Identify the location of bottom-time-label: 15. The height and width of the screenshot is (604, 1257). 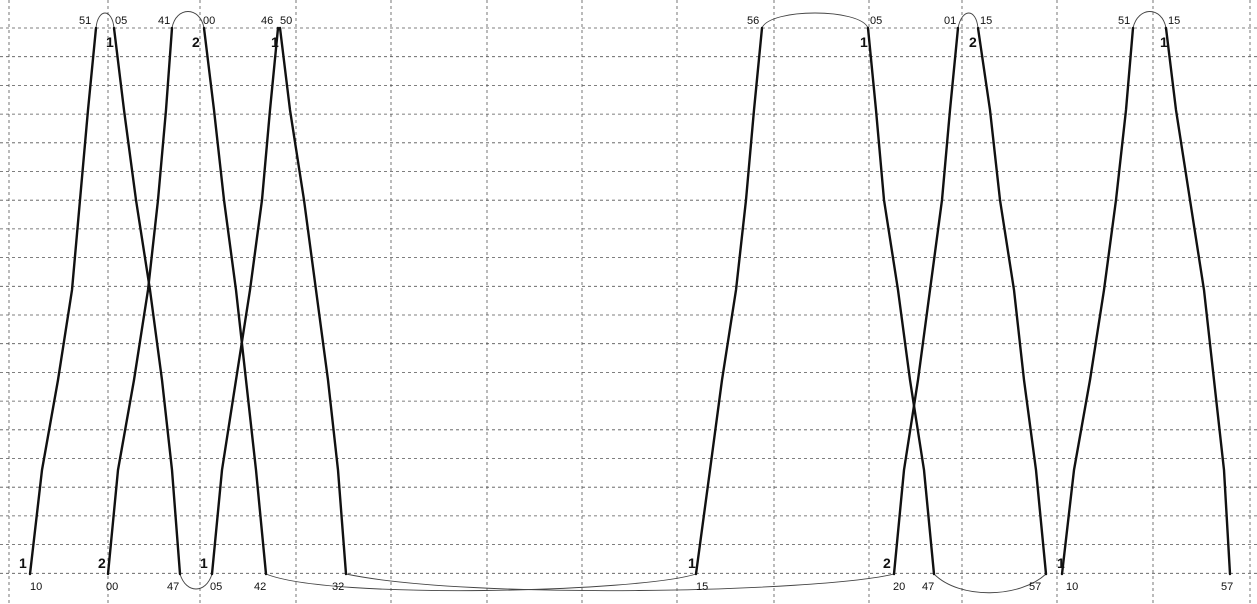
(702, 587).